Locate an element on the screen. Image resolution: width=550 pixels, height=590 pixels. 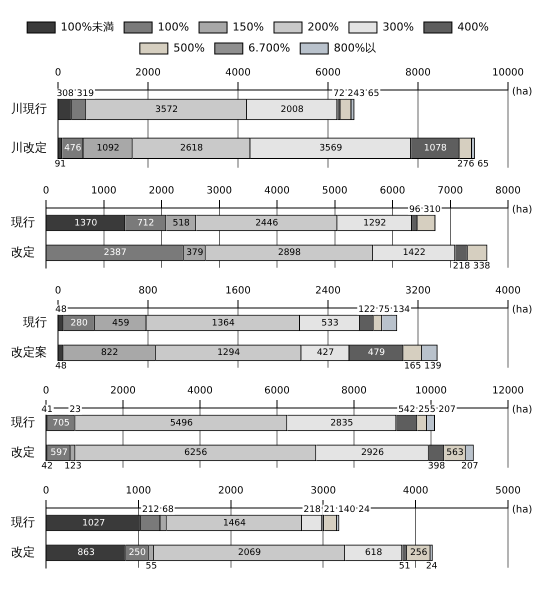
data-label: 91 is located at coordinates (60, 164).